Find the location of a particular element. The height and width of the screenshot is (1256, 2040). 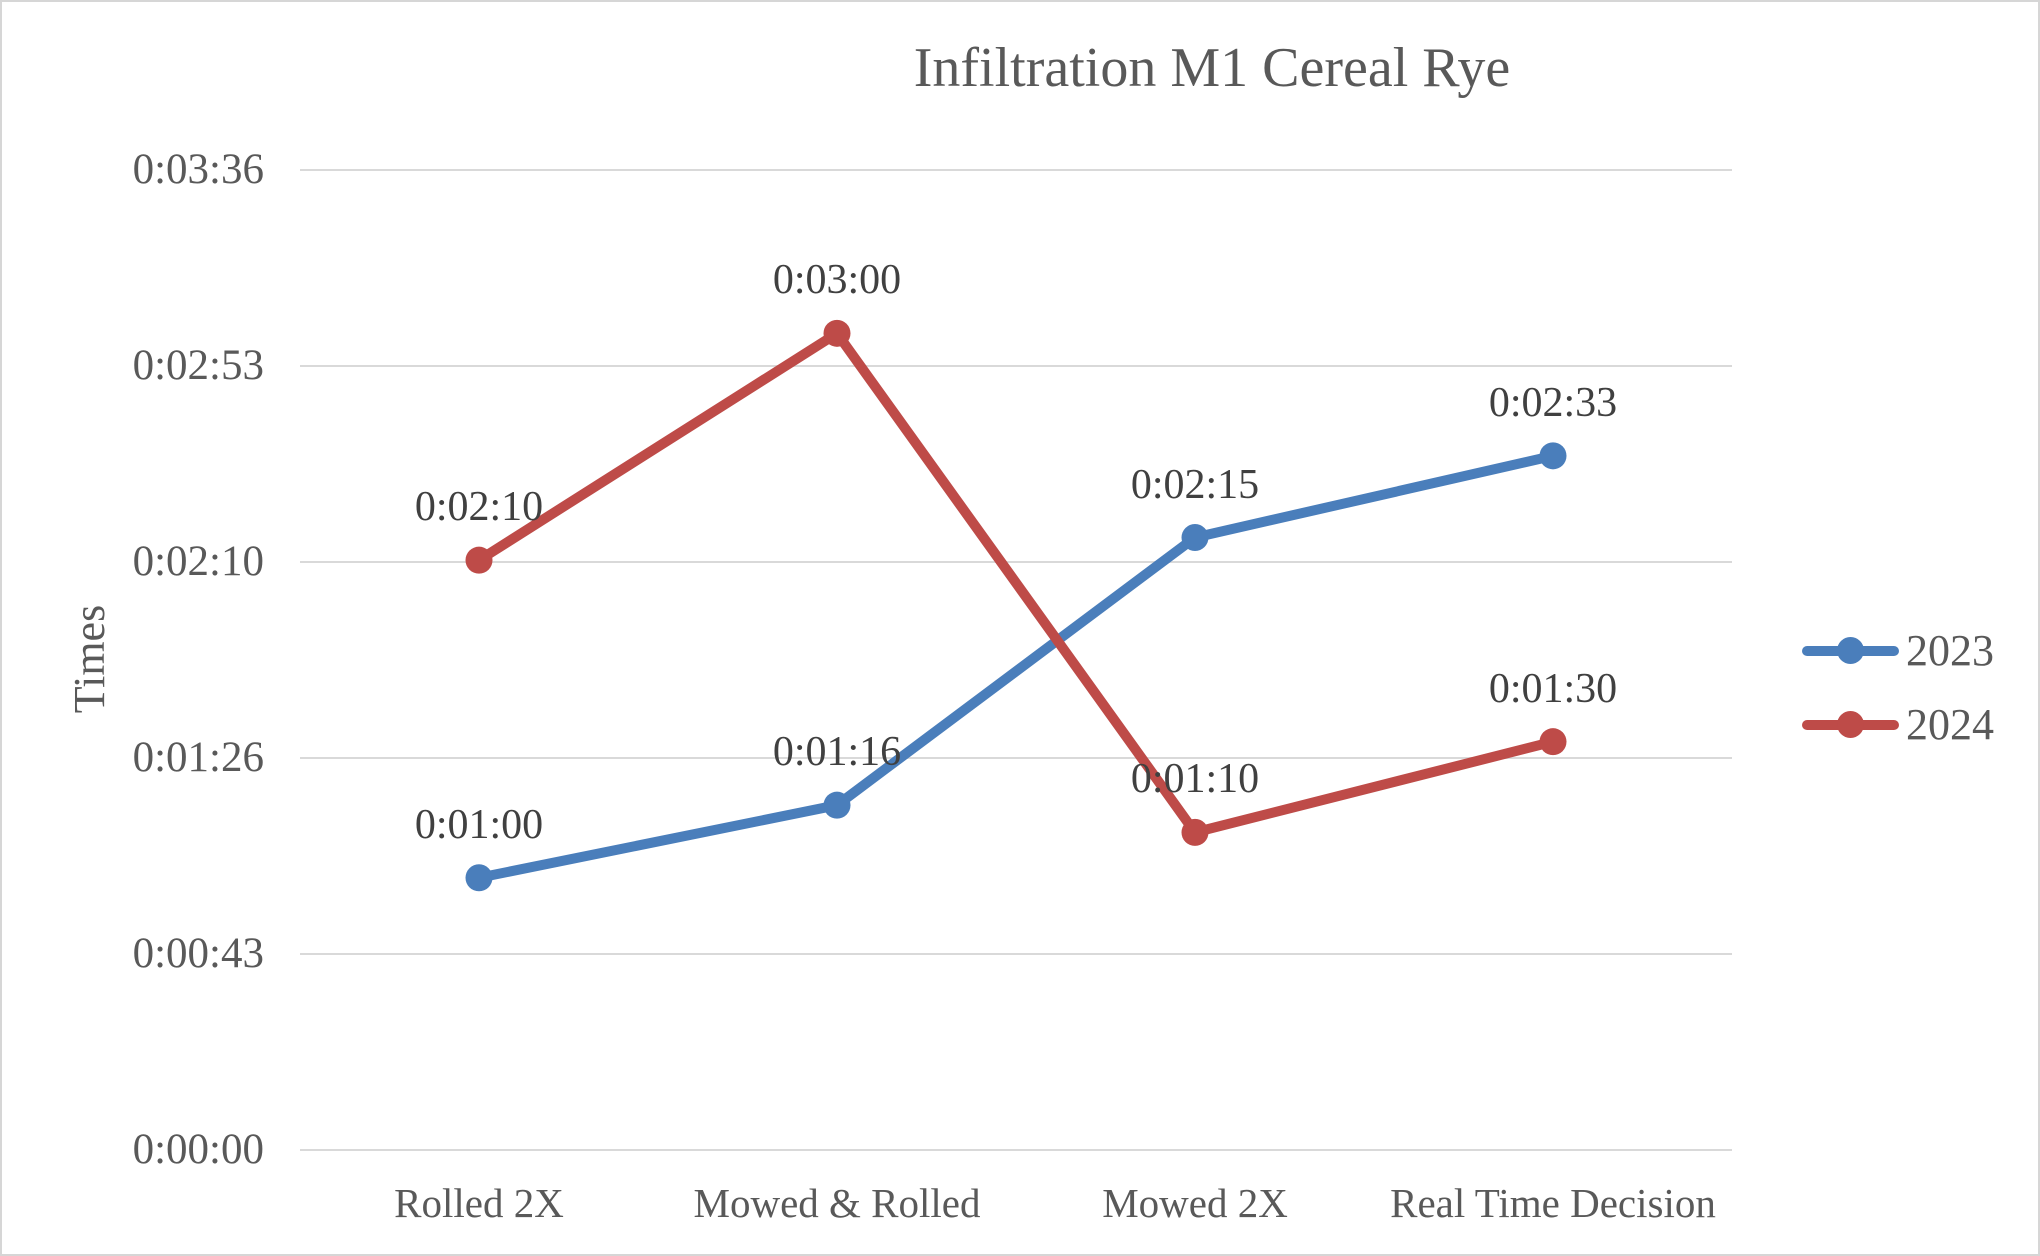

x-category-label: Real Time Decision is located at coordinates (1553, 1203).